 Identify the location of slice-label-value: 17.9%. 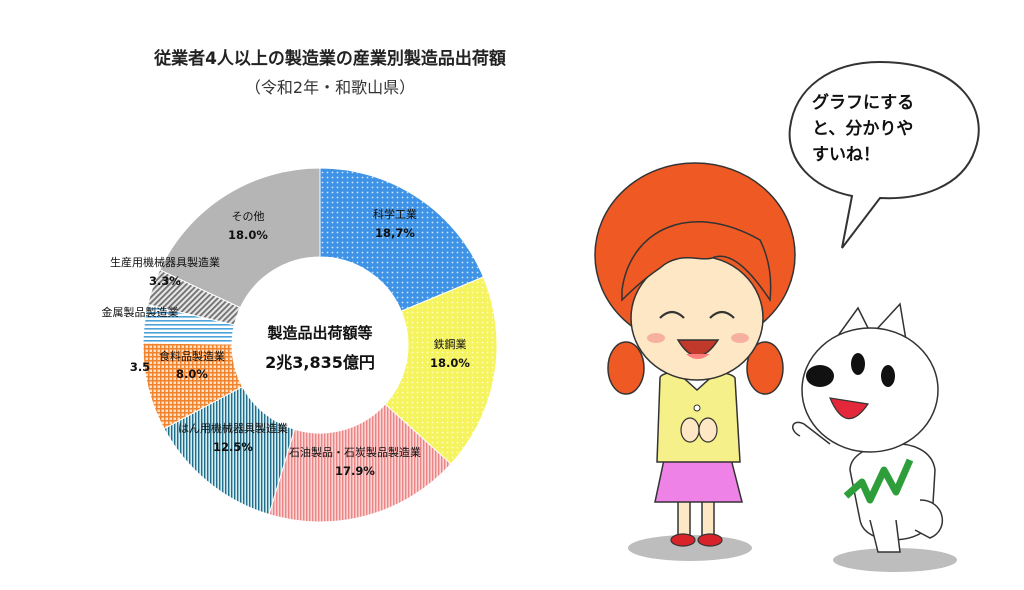
(355, 471).